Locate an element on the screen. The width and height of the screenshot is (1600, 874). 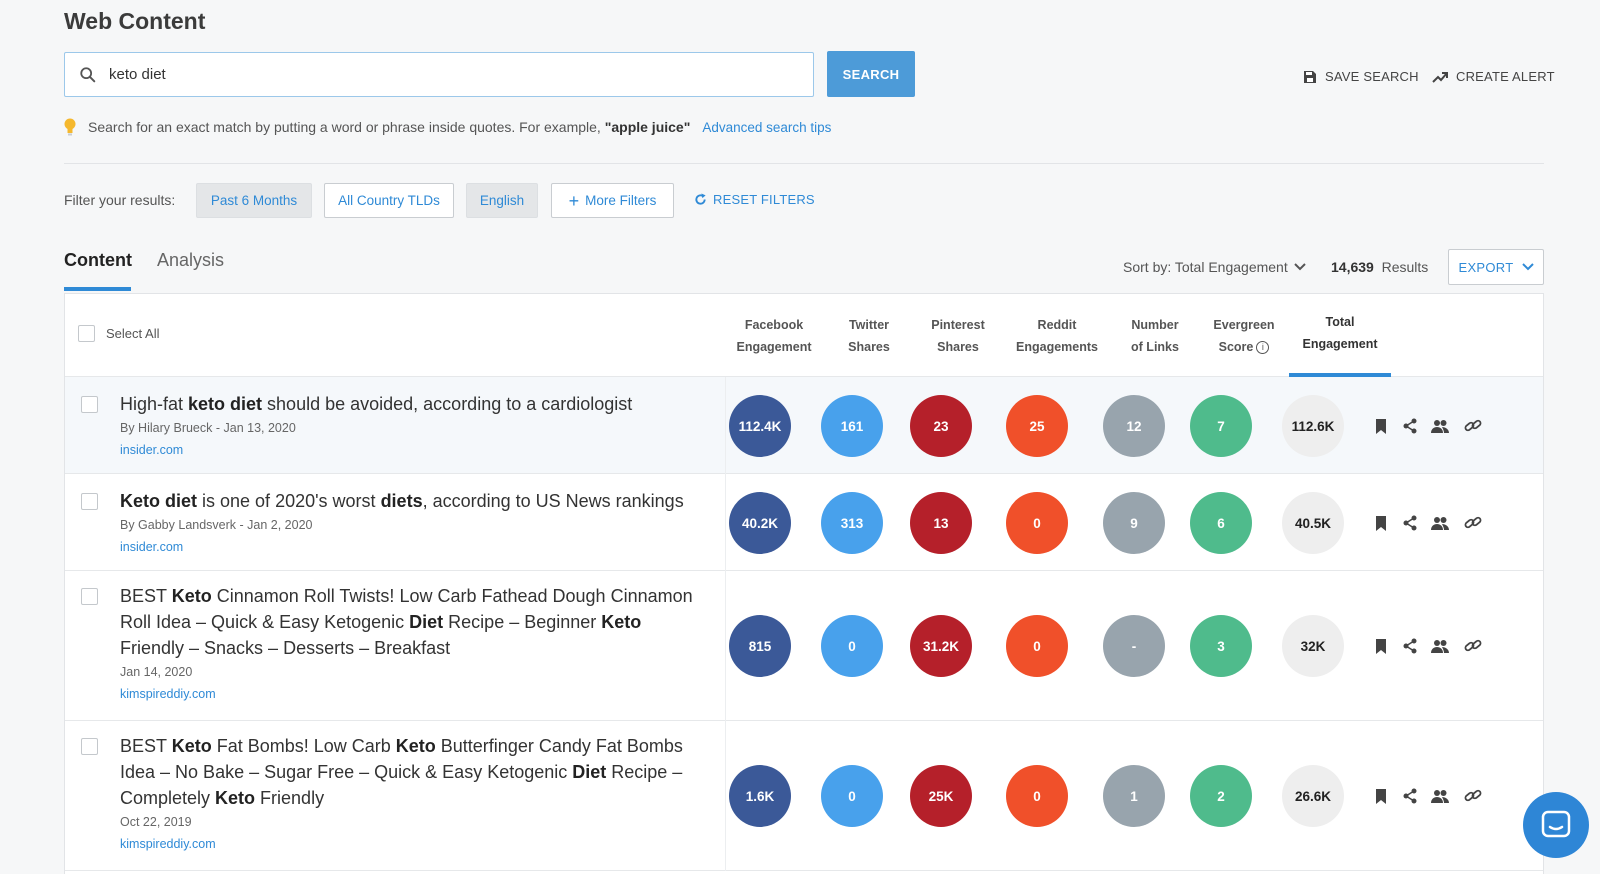
search-button: SEARCH is located at coordinates (871, 74).